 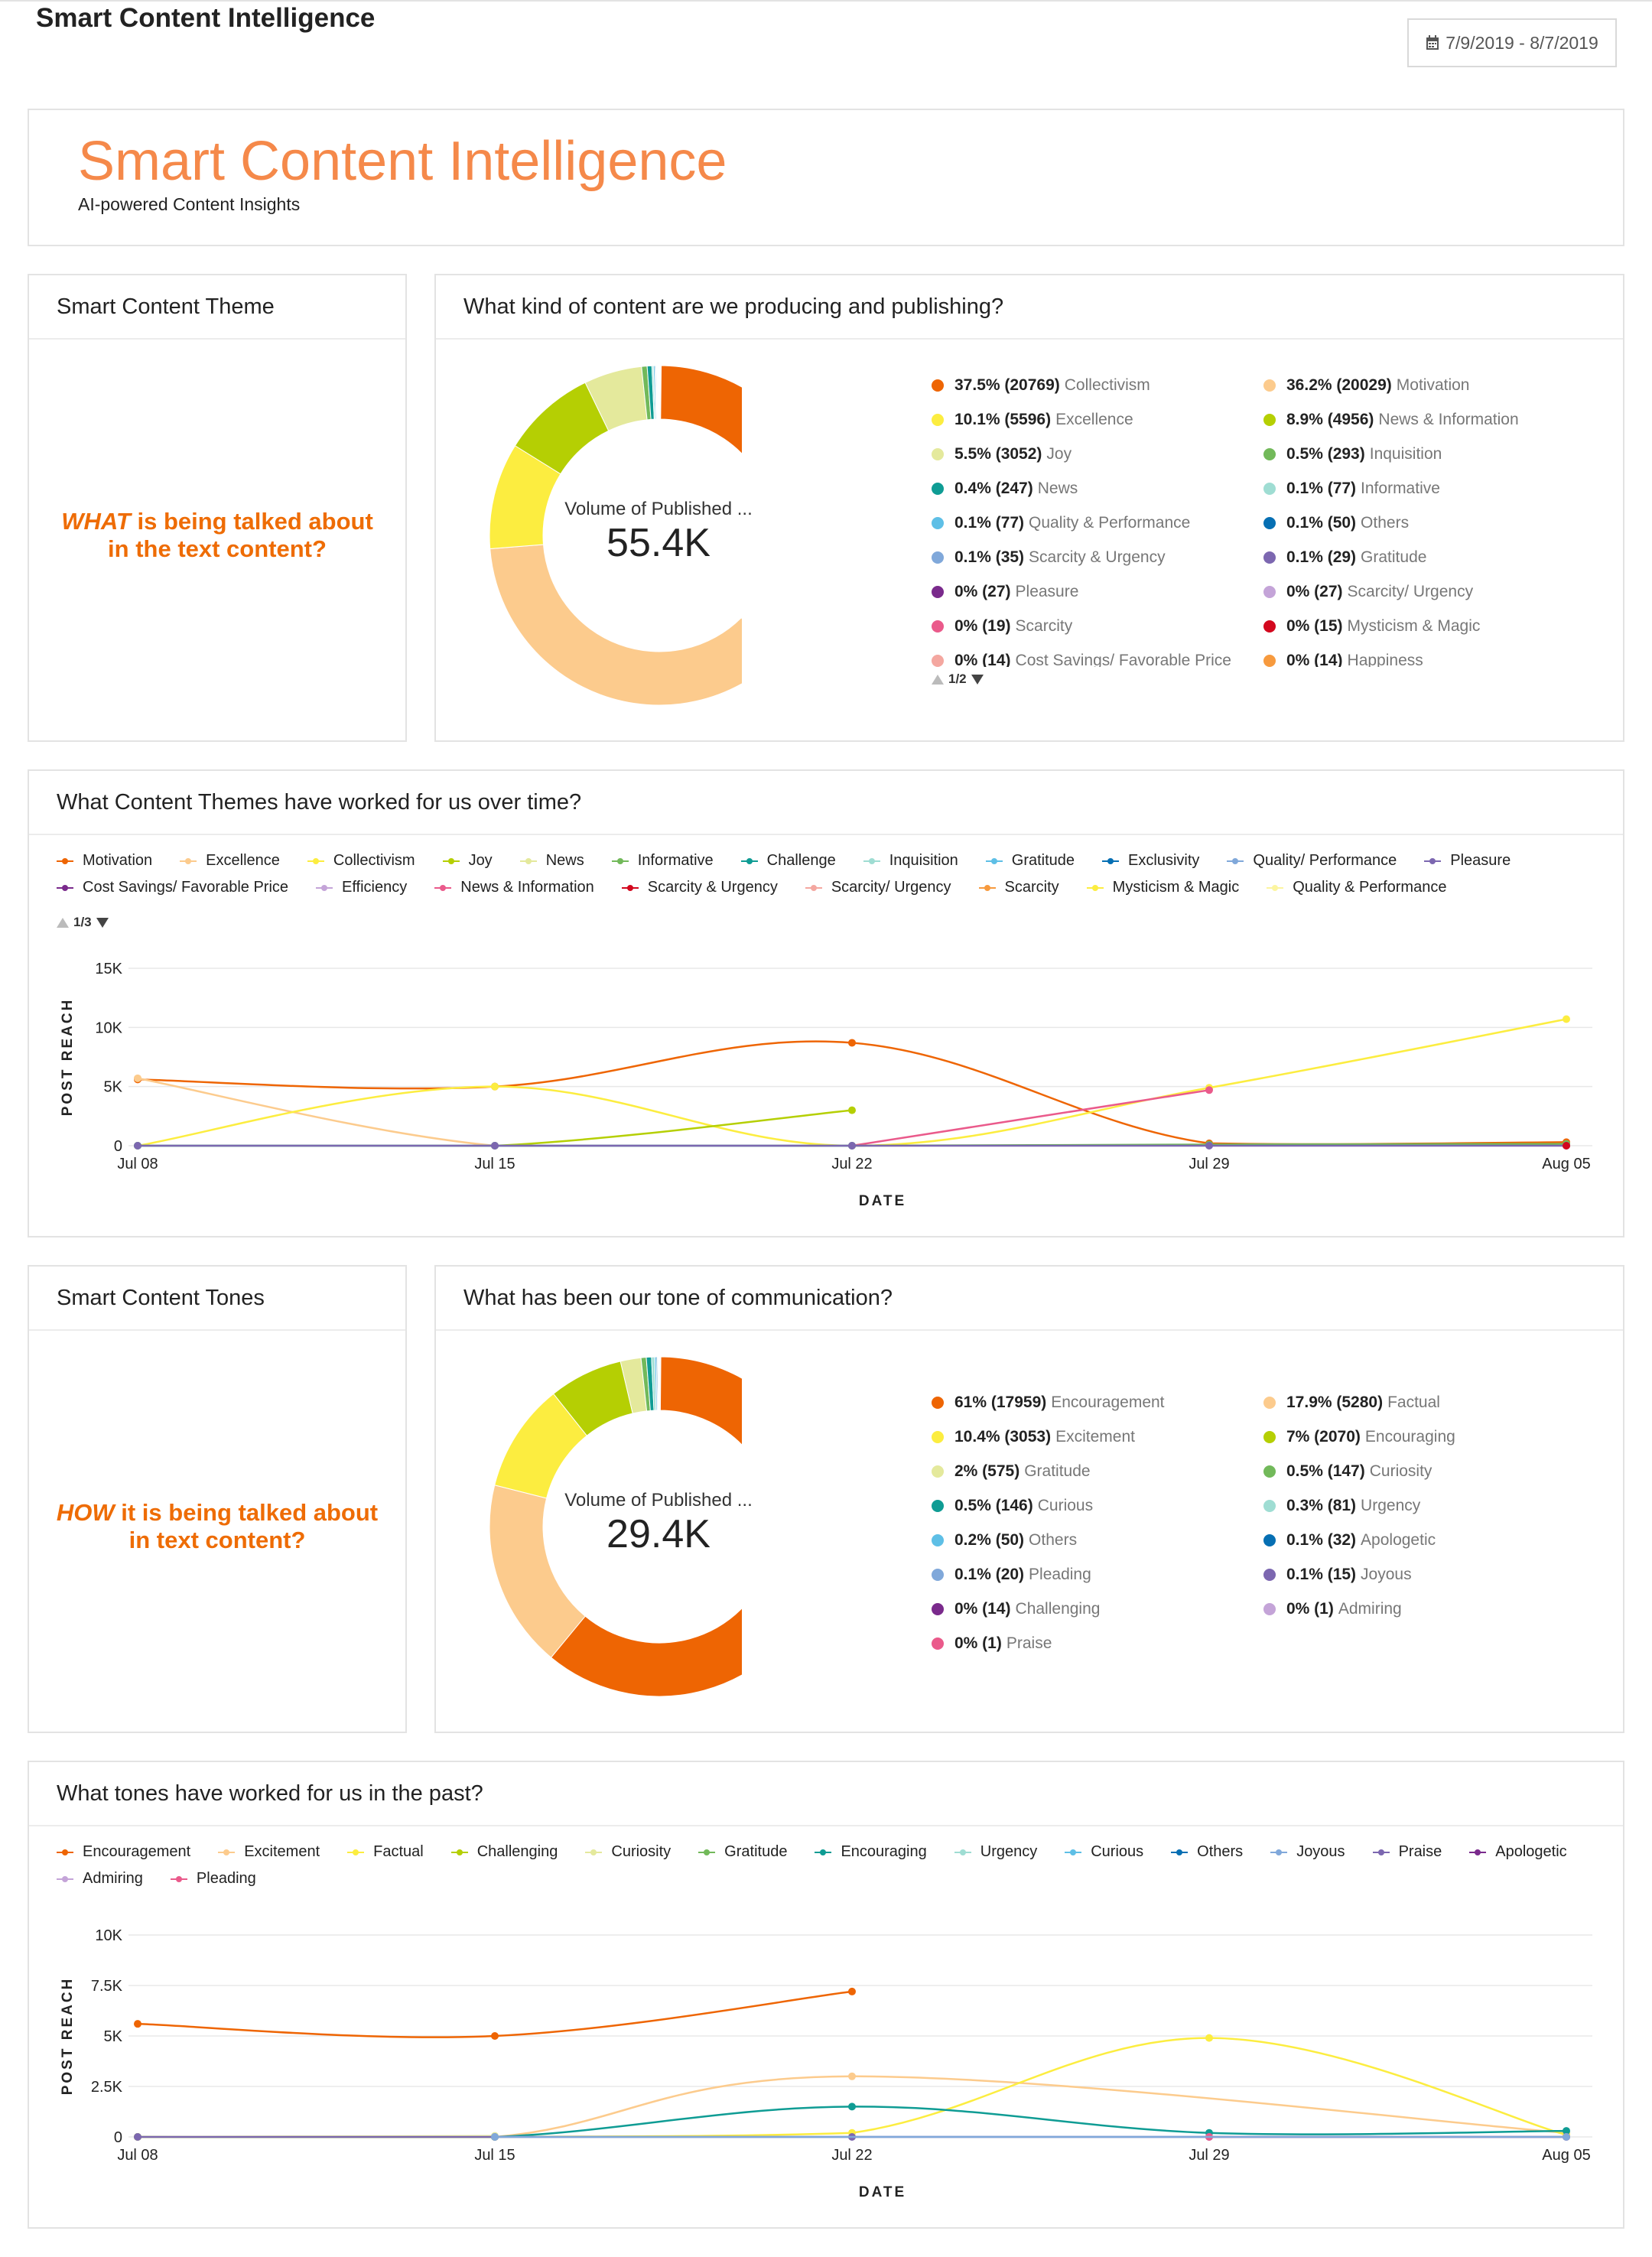 What do you see at coordinates (1209, 2038) in the screenshot?
I see `data-point-factual` at bounding box center [1209, 2038].